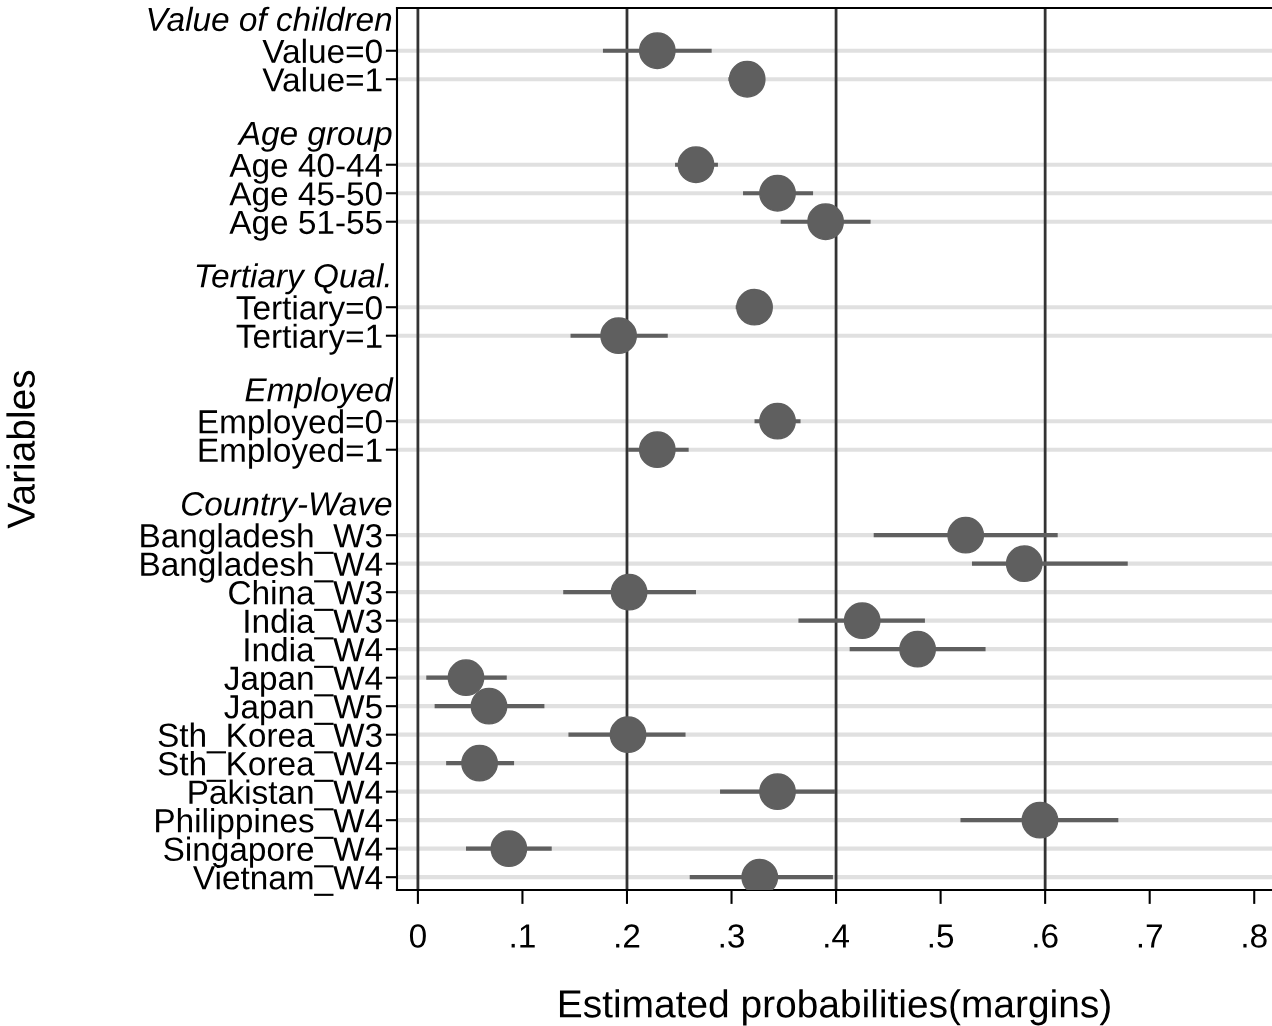  What do you see at coordinates (834, 1007) in the screenshot?
I see `x-axis-title: Estimated probabilities(margins)` at bounding box center [834, 1007].